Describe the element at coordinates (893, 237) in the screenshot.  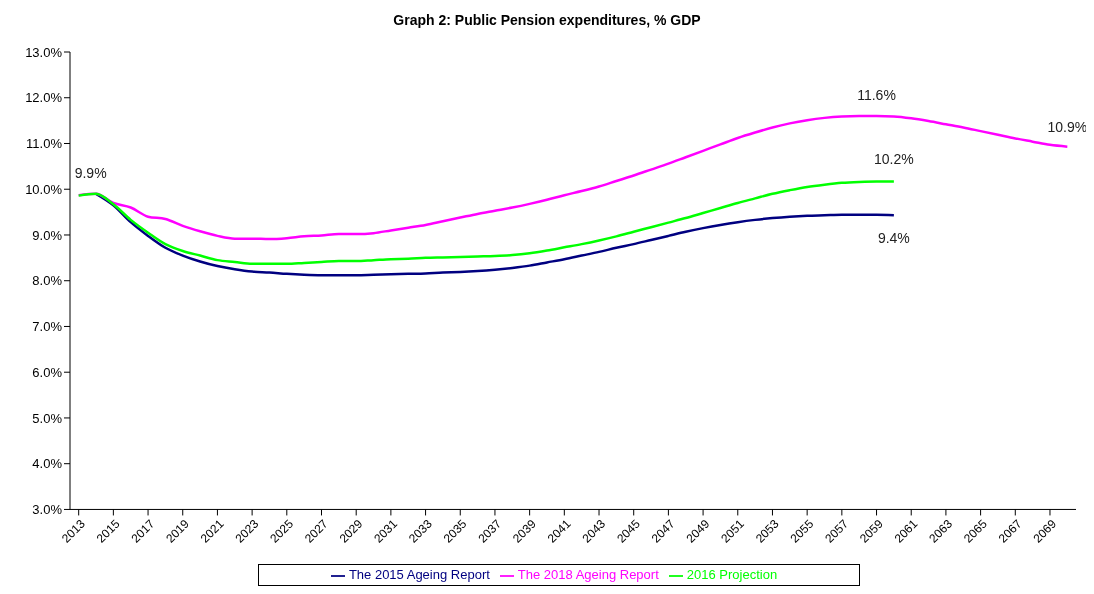
I see `annotation: 9.4%` at that location.